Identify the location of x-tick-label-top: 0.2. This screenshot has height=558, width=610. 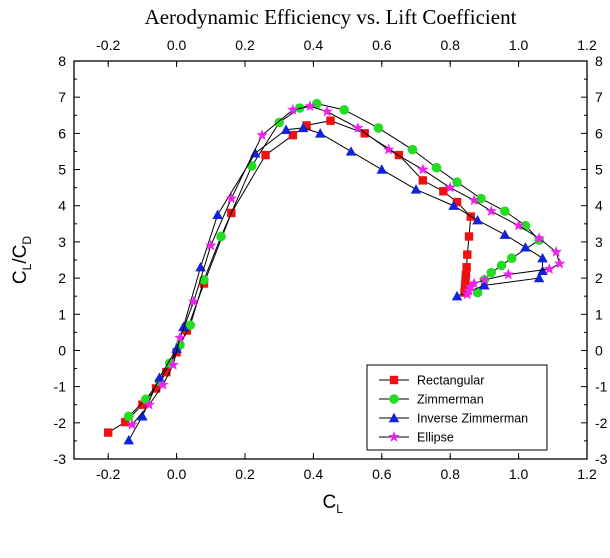
(245, 45).